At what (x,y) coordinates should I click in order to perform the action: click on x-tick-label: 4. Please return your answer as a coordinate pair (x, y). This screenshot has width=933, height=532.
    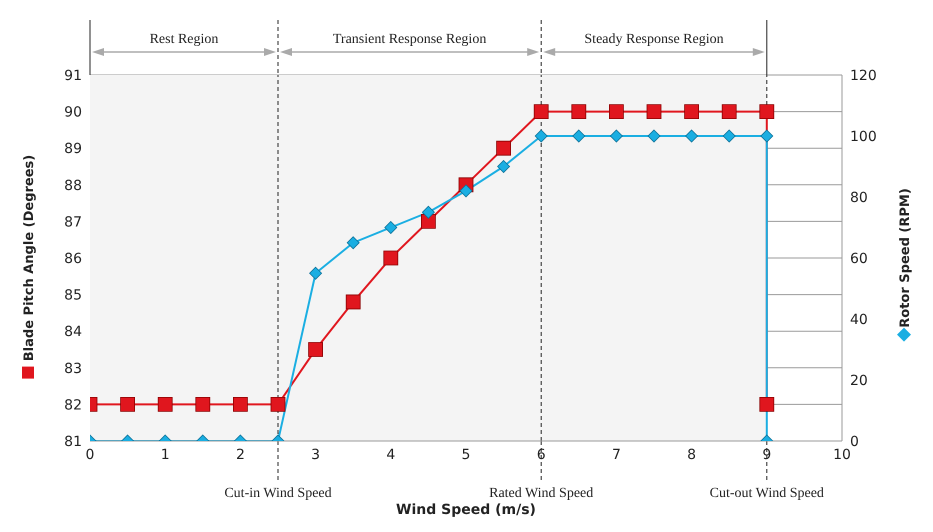
    Looking at the image, I should click on (391, 454).